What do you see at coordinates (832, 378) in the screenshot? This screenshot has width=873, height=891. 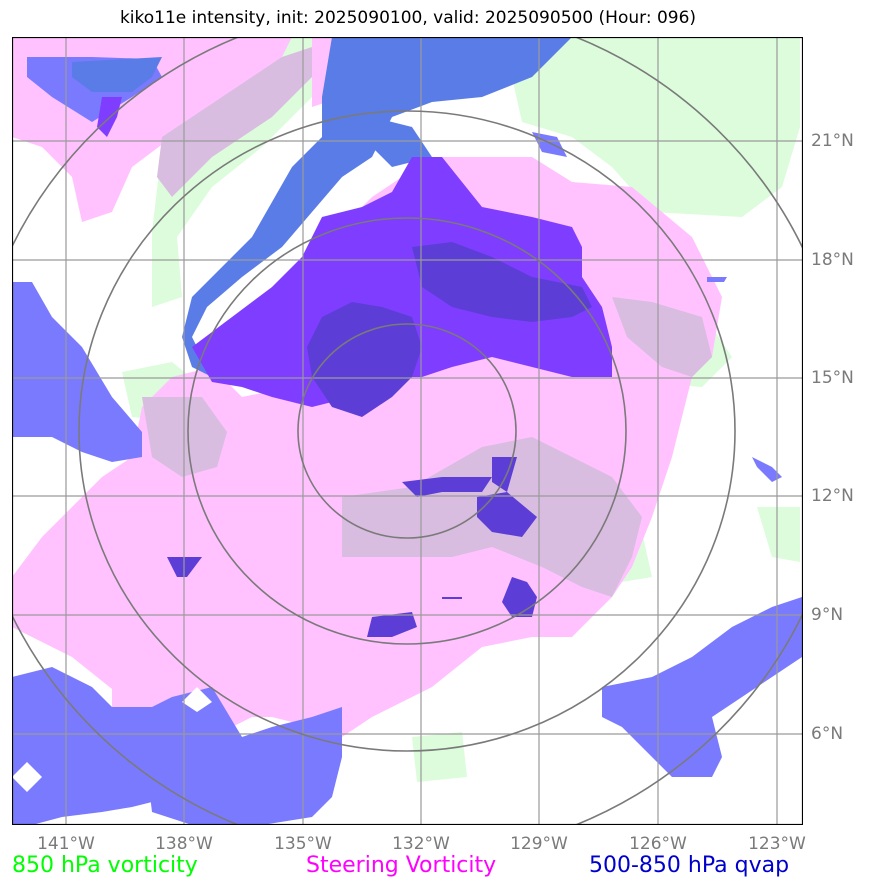 I see `lat-label-15n: 15°N` at bounding box center [832, 378].